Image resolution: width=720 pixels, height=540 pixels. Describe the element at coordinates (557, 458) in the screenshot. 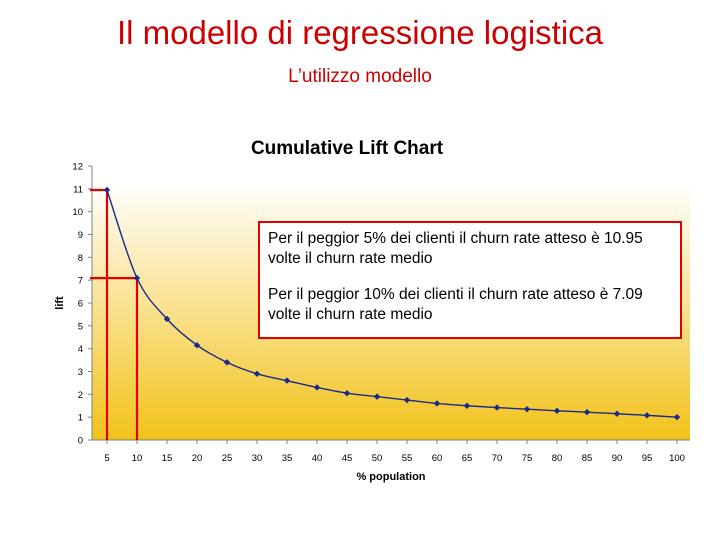

I see `x-tick-label: 80` at that location.